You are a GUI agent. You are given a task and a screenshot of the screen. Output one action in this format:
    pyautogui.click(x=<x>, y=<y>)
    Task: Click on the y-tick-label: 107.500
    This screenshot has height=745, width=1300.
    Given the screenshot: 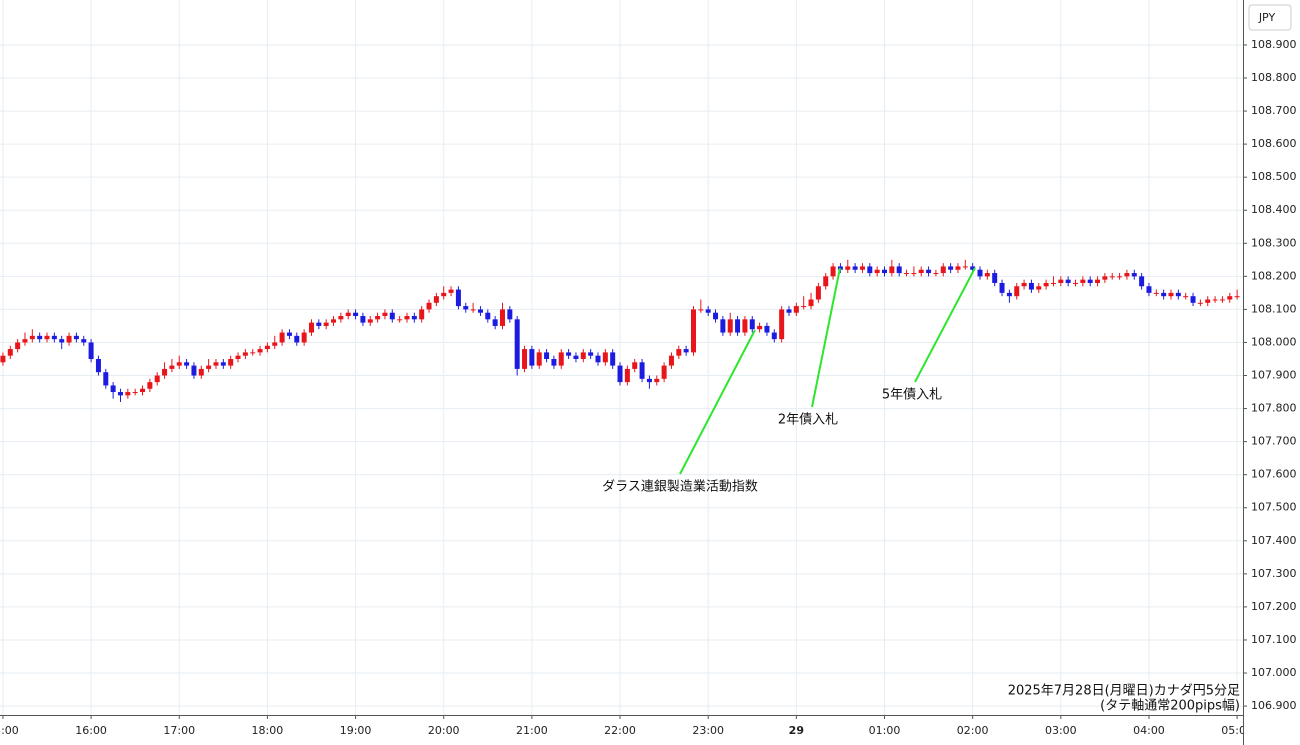 What is the action you would take?
    pyautogui.click(x=1274, y=507)
    